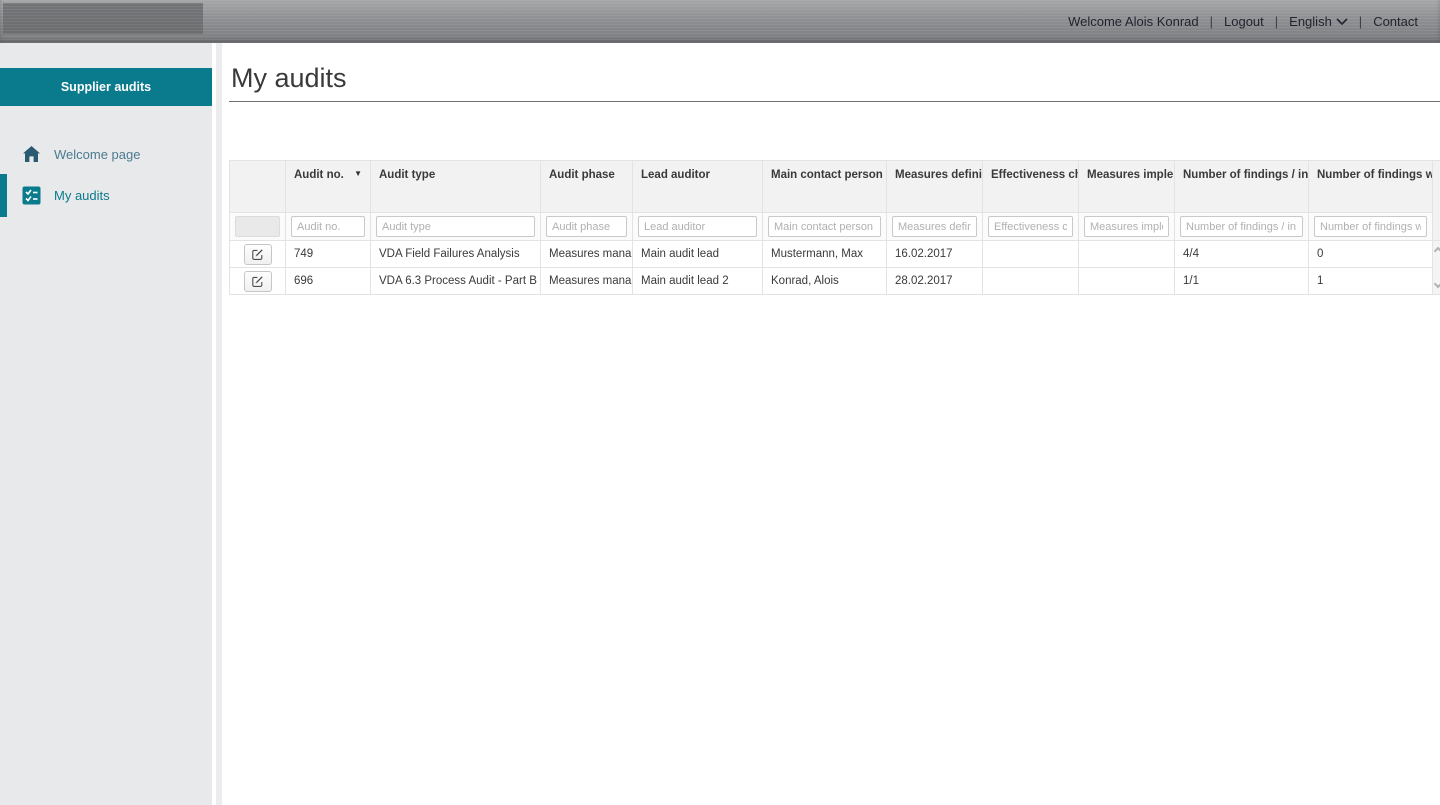 Image resolution: width=1440 pixels, height=805 pixels. I want to click on language-label: English, so click(1310, 21).